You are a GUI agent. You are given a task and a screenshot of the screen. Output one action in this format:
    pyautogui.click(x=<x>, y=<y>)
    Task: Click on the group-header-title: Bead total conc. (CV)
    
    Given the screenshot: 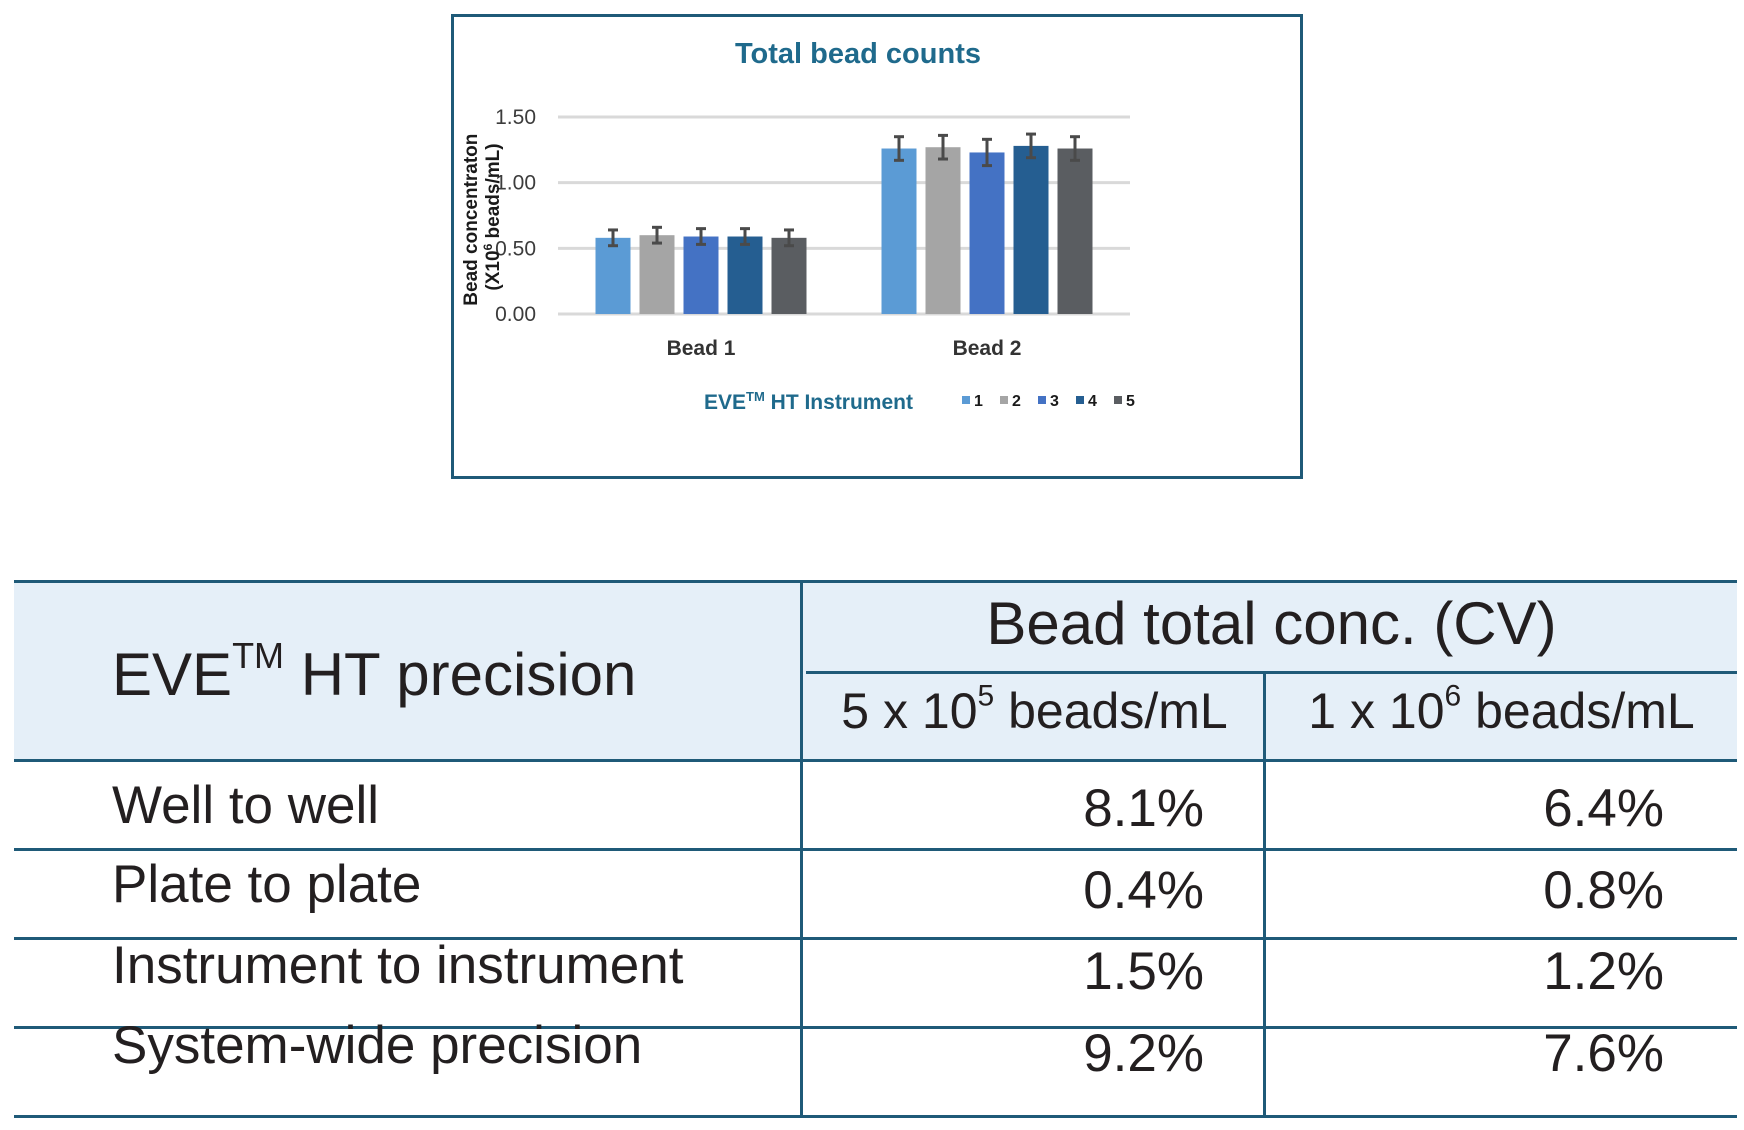 What is the action you would take?
    pyautogui.click(x=1271, y=623)
    